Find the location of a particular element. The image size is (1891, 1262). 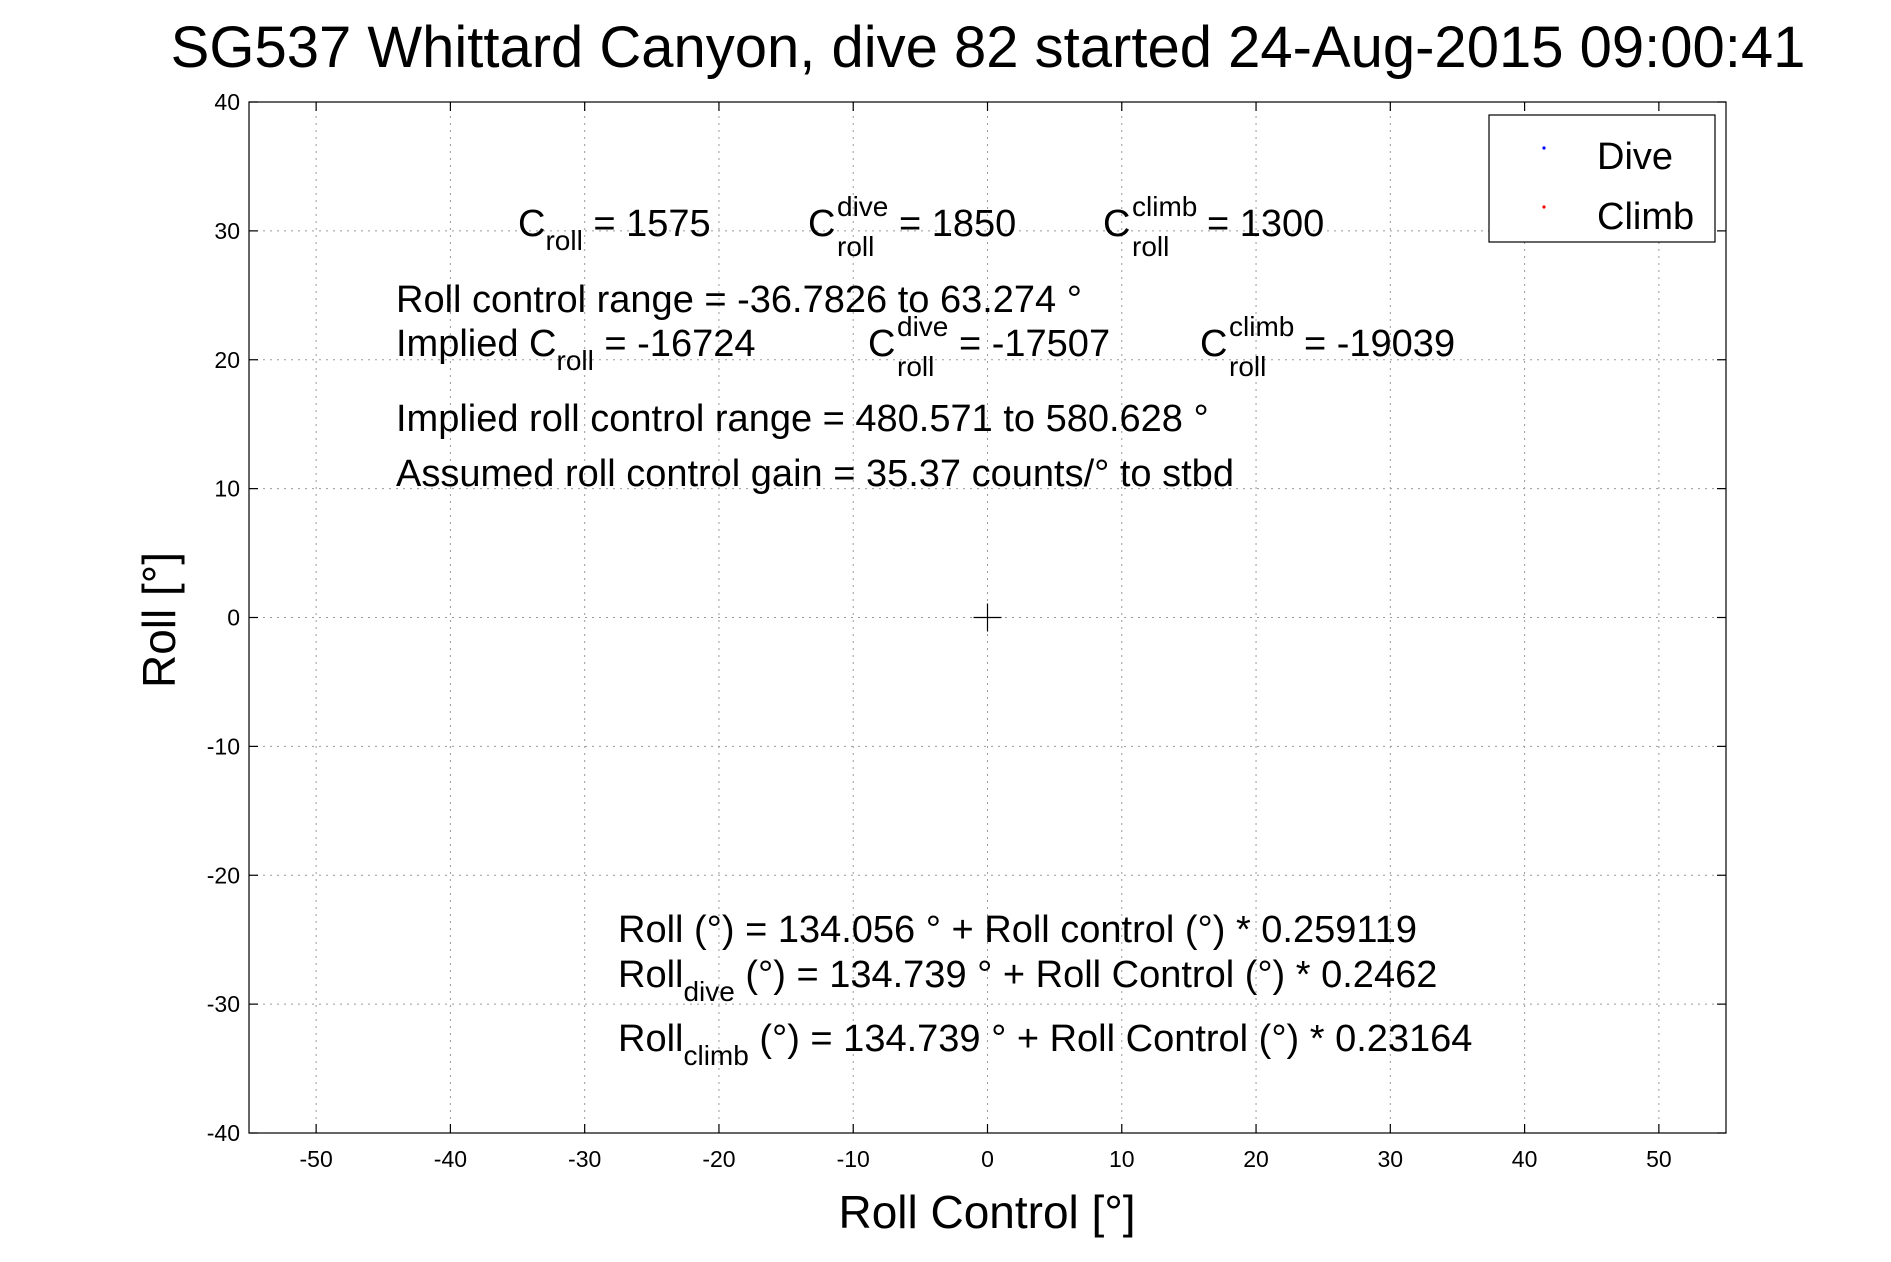

annotation-implied-c-roll-climb: C climb roll = -19039 is located at coordinates (1327, 346).